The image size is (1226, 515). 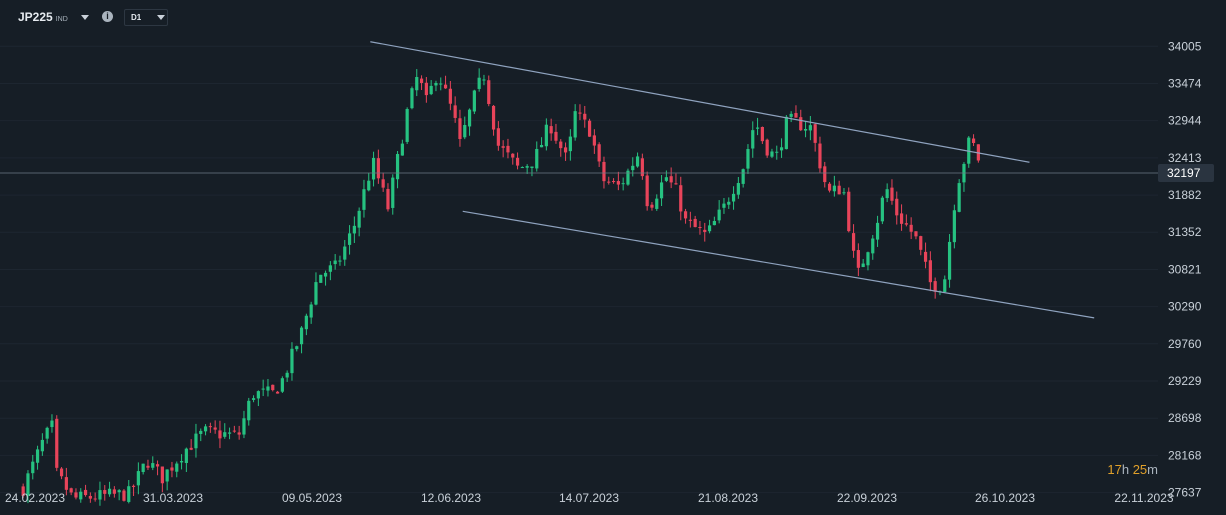 What do you see at coordinates (43, 17) in the screenshot?
I see `symbol-selector: JP225 IND` at bounding box center [43, 17].